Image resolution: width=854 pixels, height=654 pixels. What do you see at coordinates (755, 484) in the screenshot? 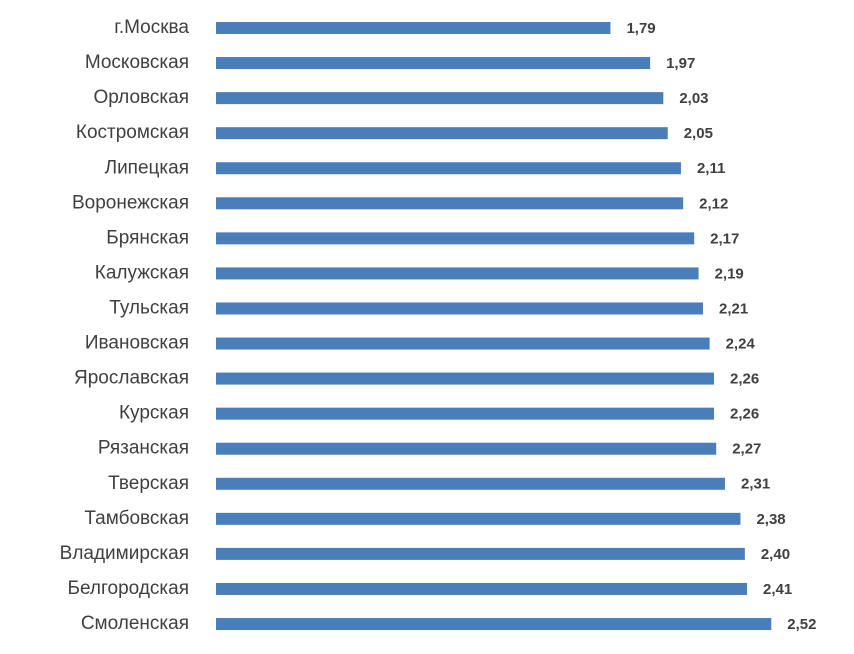
I see `value-label: 2,31` at bounding box center [755, 484].